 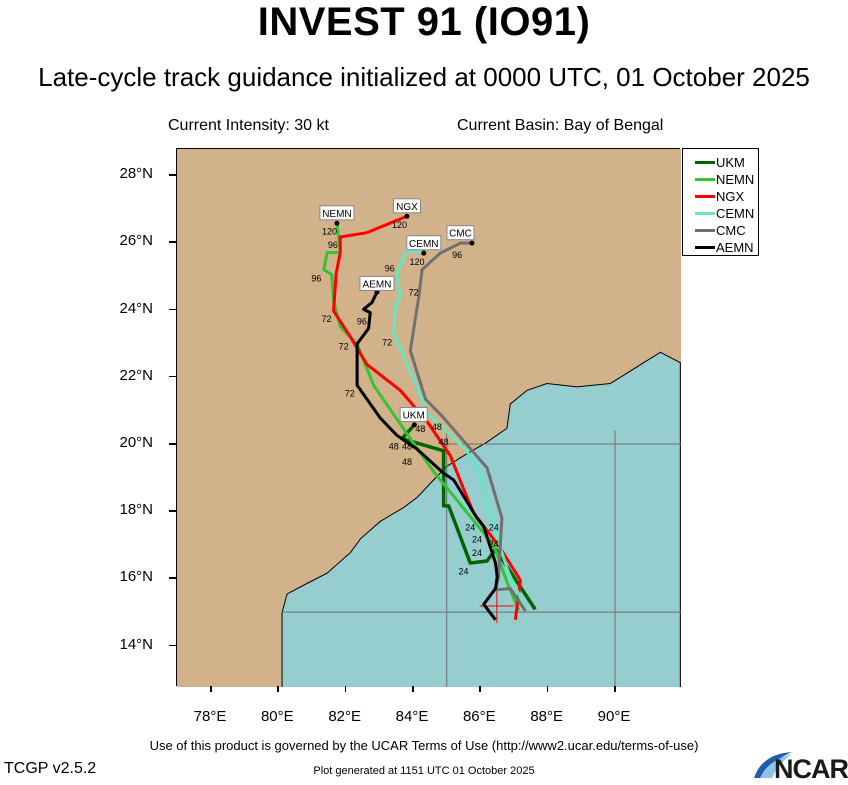 What do you see at coordinates (136, 308) in the screenshot?
I see `y-tick-label: 24°N` at bounding box center [136, 308].